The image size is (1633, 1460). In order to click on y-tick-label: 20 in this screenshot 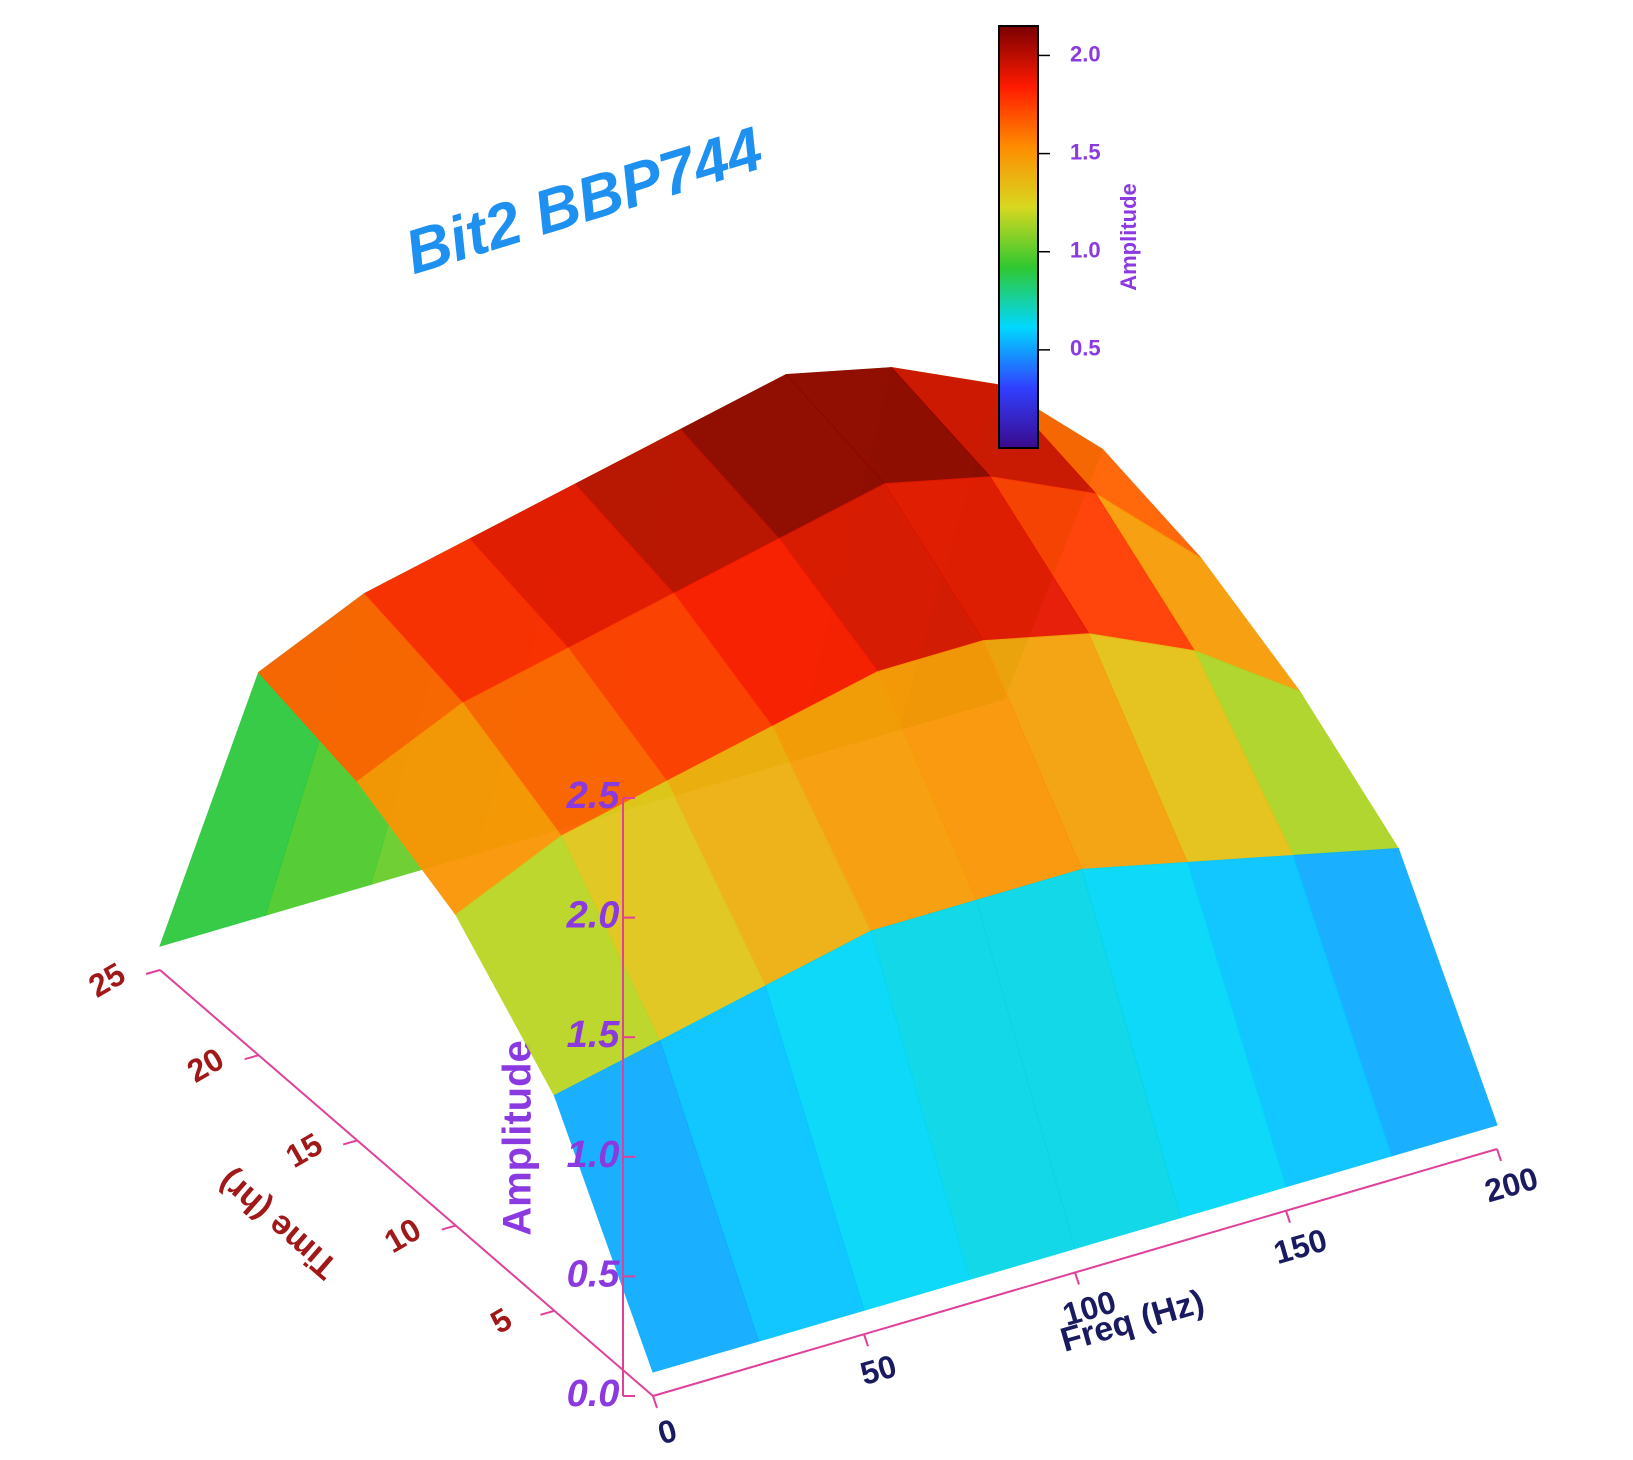, I will do `click(205, 1065)`.